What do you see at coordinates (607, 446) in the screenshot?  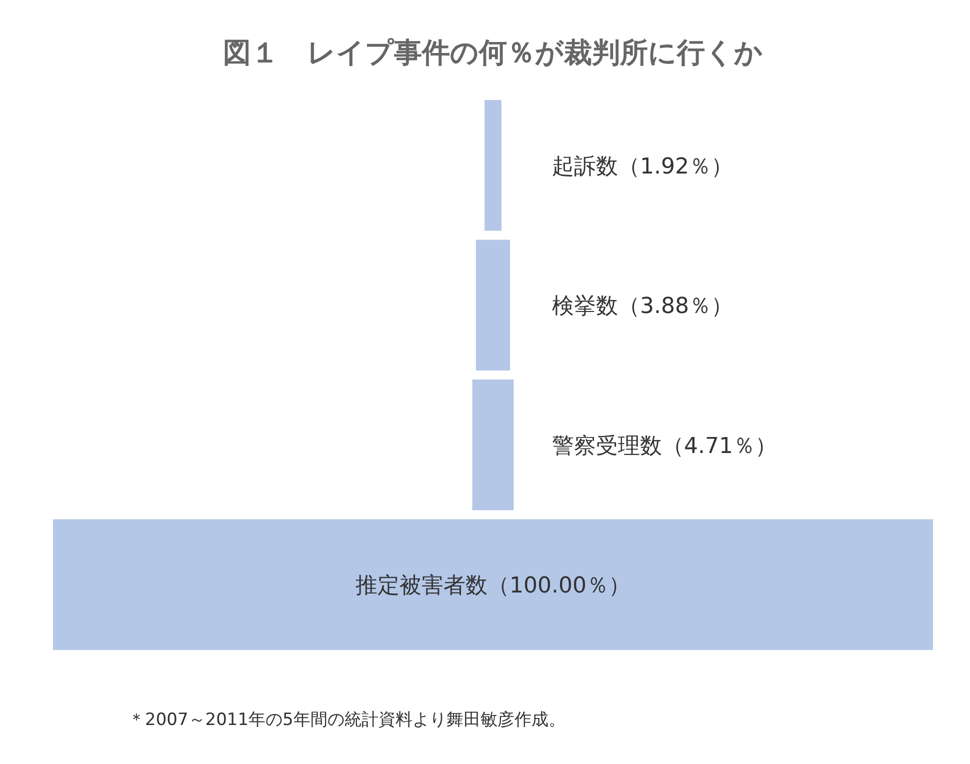 I see `category-label: 警察受理数` at bounding box center [607, 446].